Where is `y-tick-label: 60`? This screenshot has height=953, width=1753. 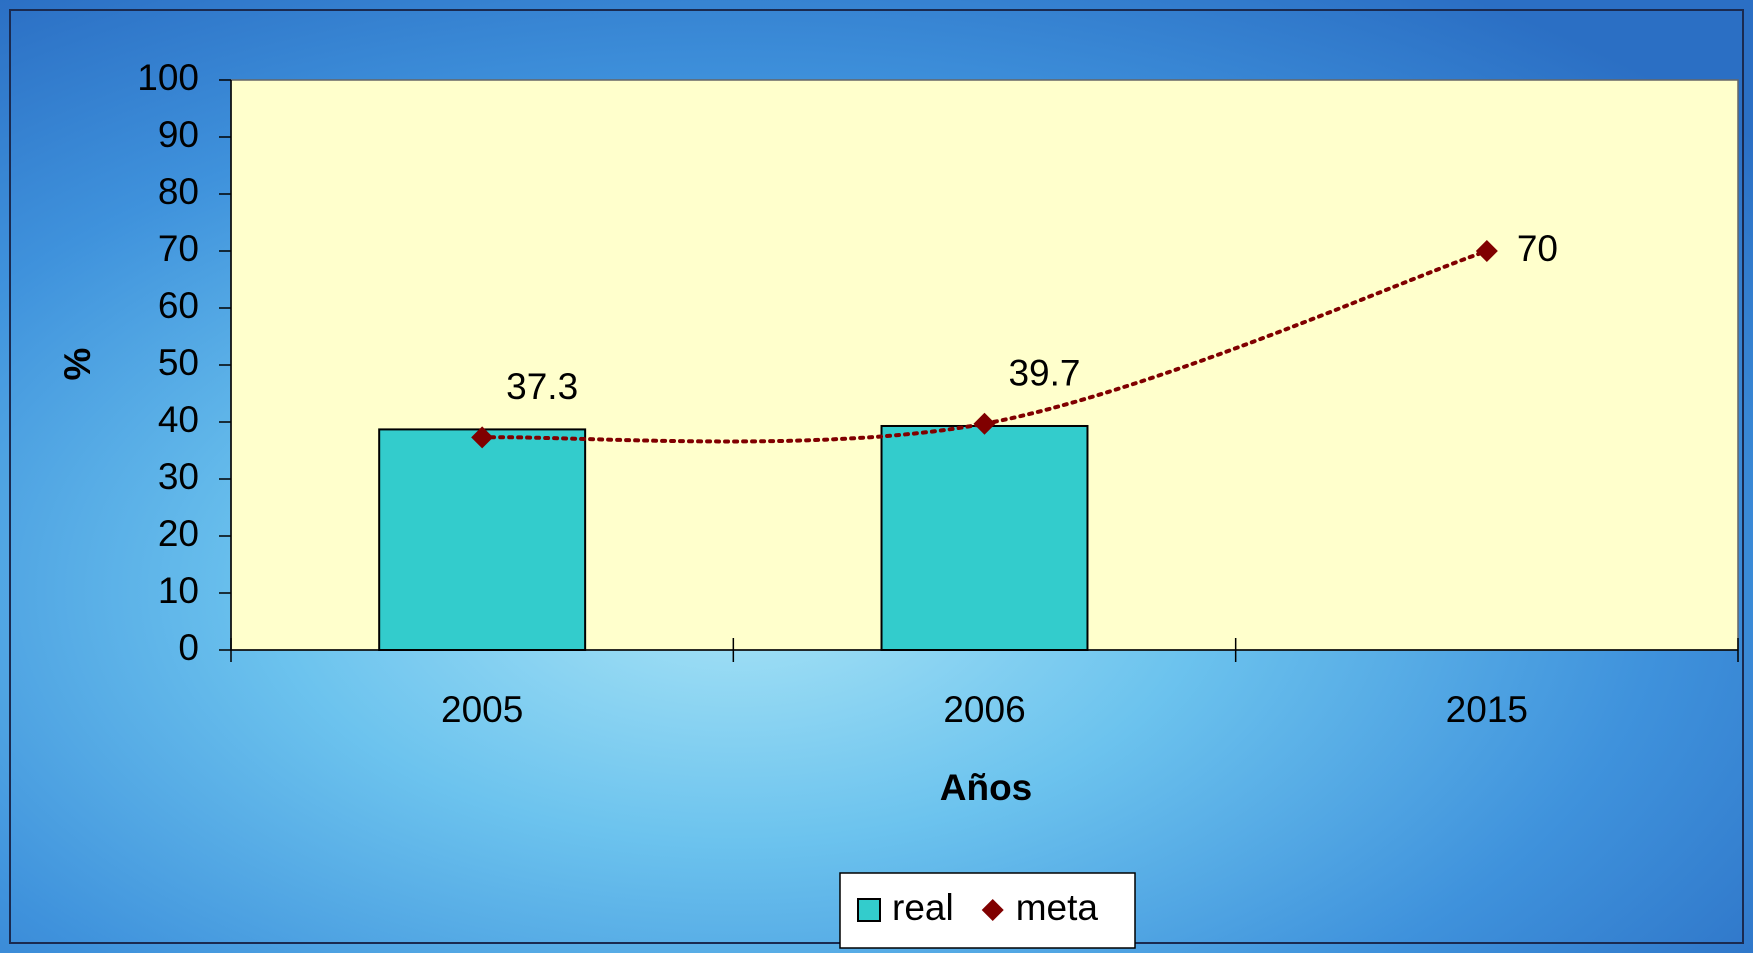
y-tick-label: 60 is located at coordinates (178, 305).